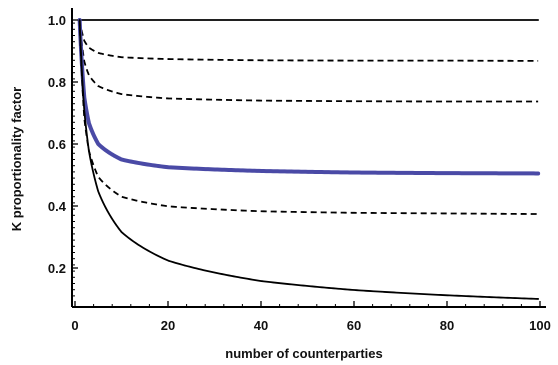 The width and height of the screenshot is (558, 365). Describe the element at coordinates (16, 159) in the screenshot. I see `y-axis-title: K proportionality factor` at that location.